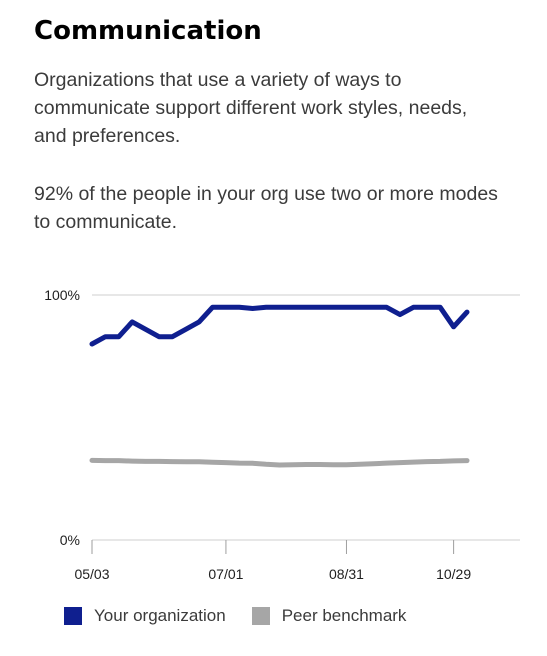 Image resolution: width=547 pixels, height=656 pixels. Describe the element at coordinates (346, 574) in the screenshot. I see `x-tick-label: 08/31` at that location.